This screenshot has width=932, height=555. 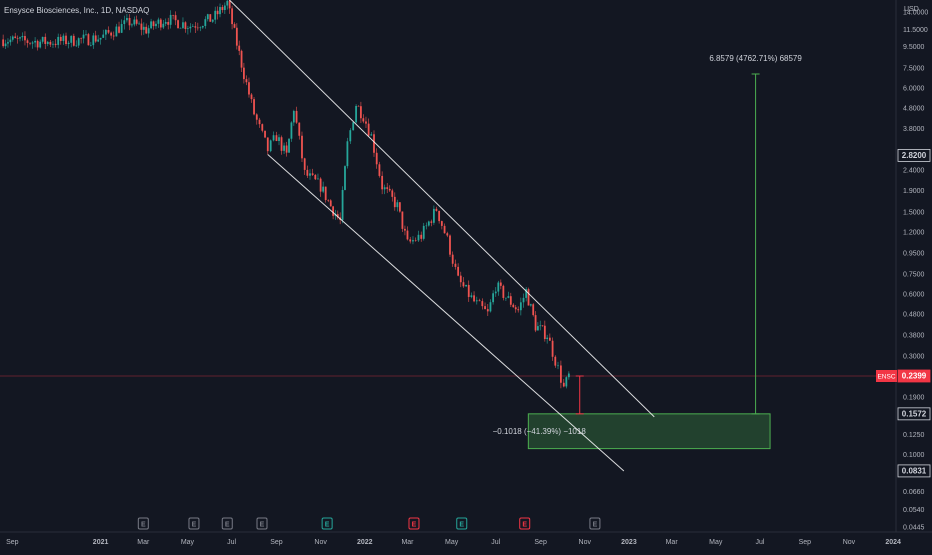 What do you see at coordinates (914, 274) in the screenshot?
I see `y-tick-label: 0.7500` at bounding box center [914, 274].